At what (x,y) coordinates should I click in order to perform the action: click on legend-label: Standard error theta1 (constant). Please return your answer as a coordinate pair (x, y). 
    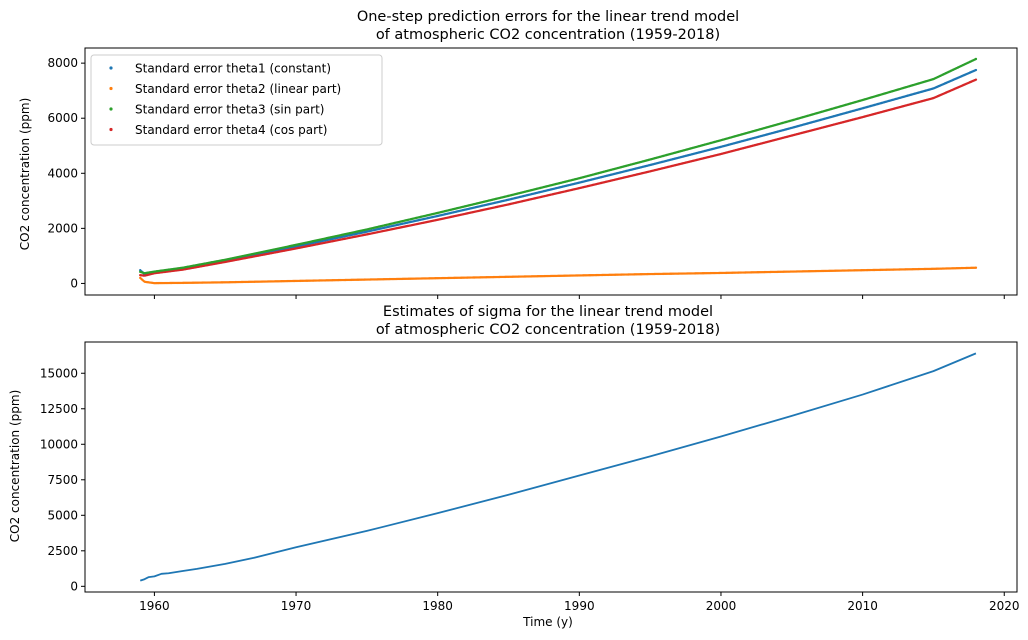
    Looking at the image, I should click on (233, 69).